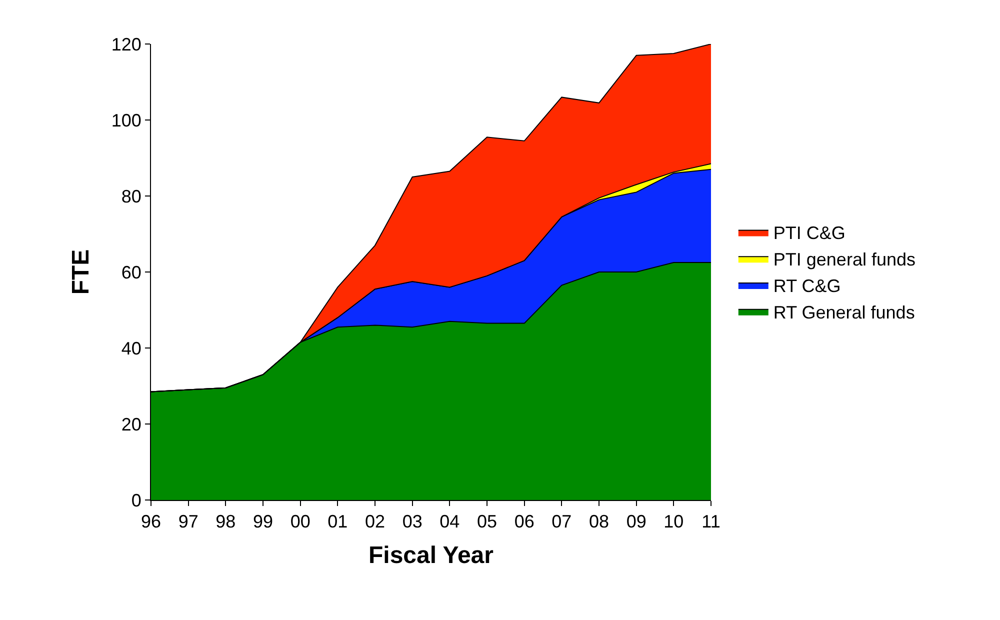  I want to click on x-tick-label: 99, so click(263, 522).